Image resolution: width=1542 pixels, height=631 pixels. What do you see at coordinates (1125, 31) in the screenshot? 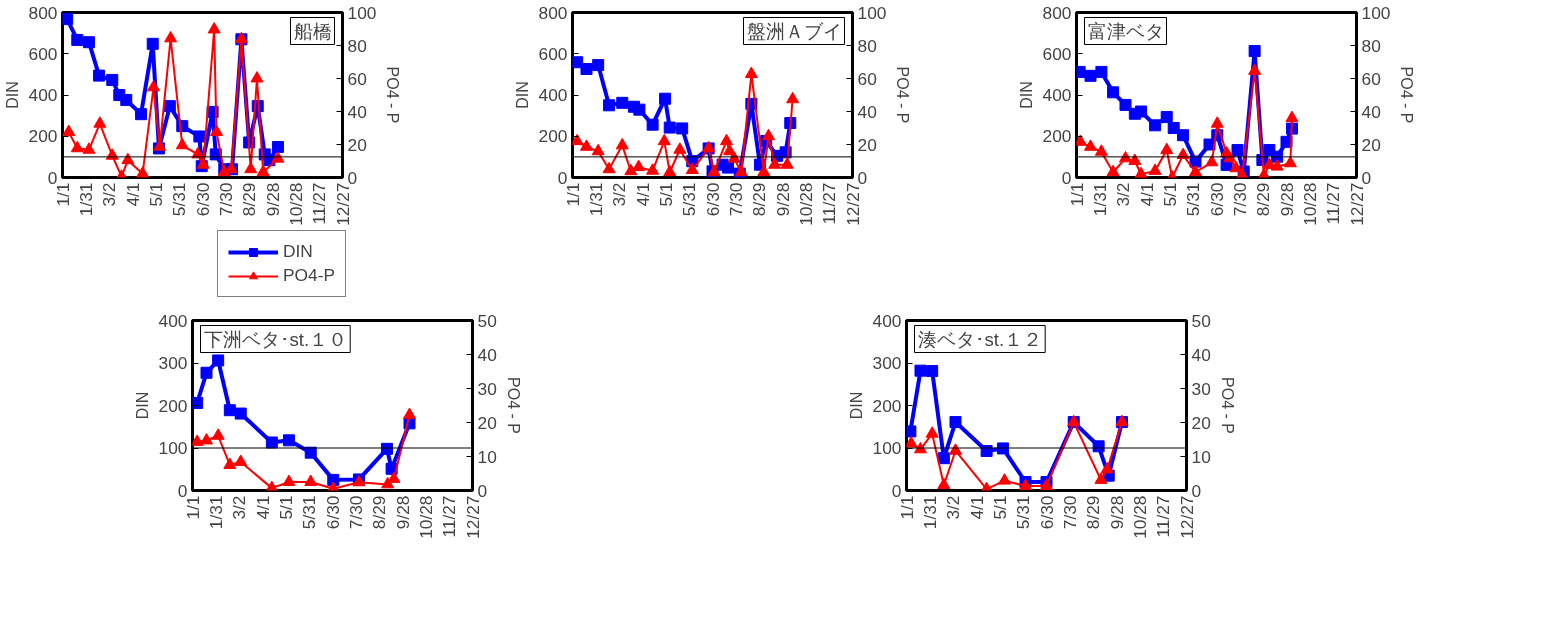
I see `chart-title: 富津ベタ` at bounding box center [1125, 31].